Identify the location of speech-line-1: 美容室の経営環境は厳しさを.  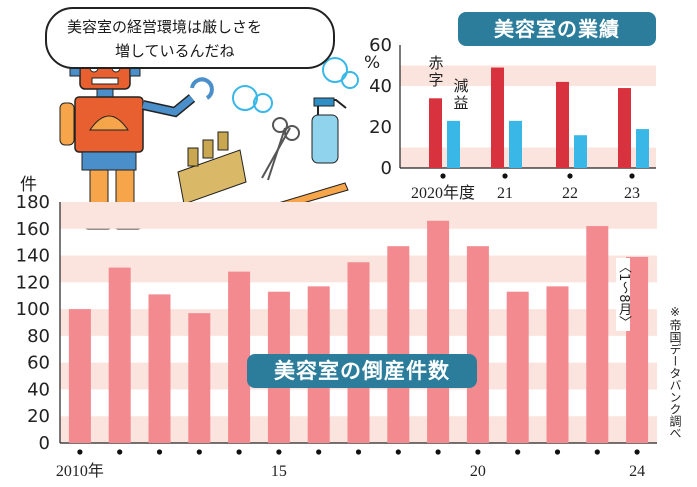
(165, 27).